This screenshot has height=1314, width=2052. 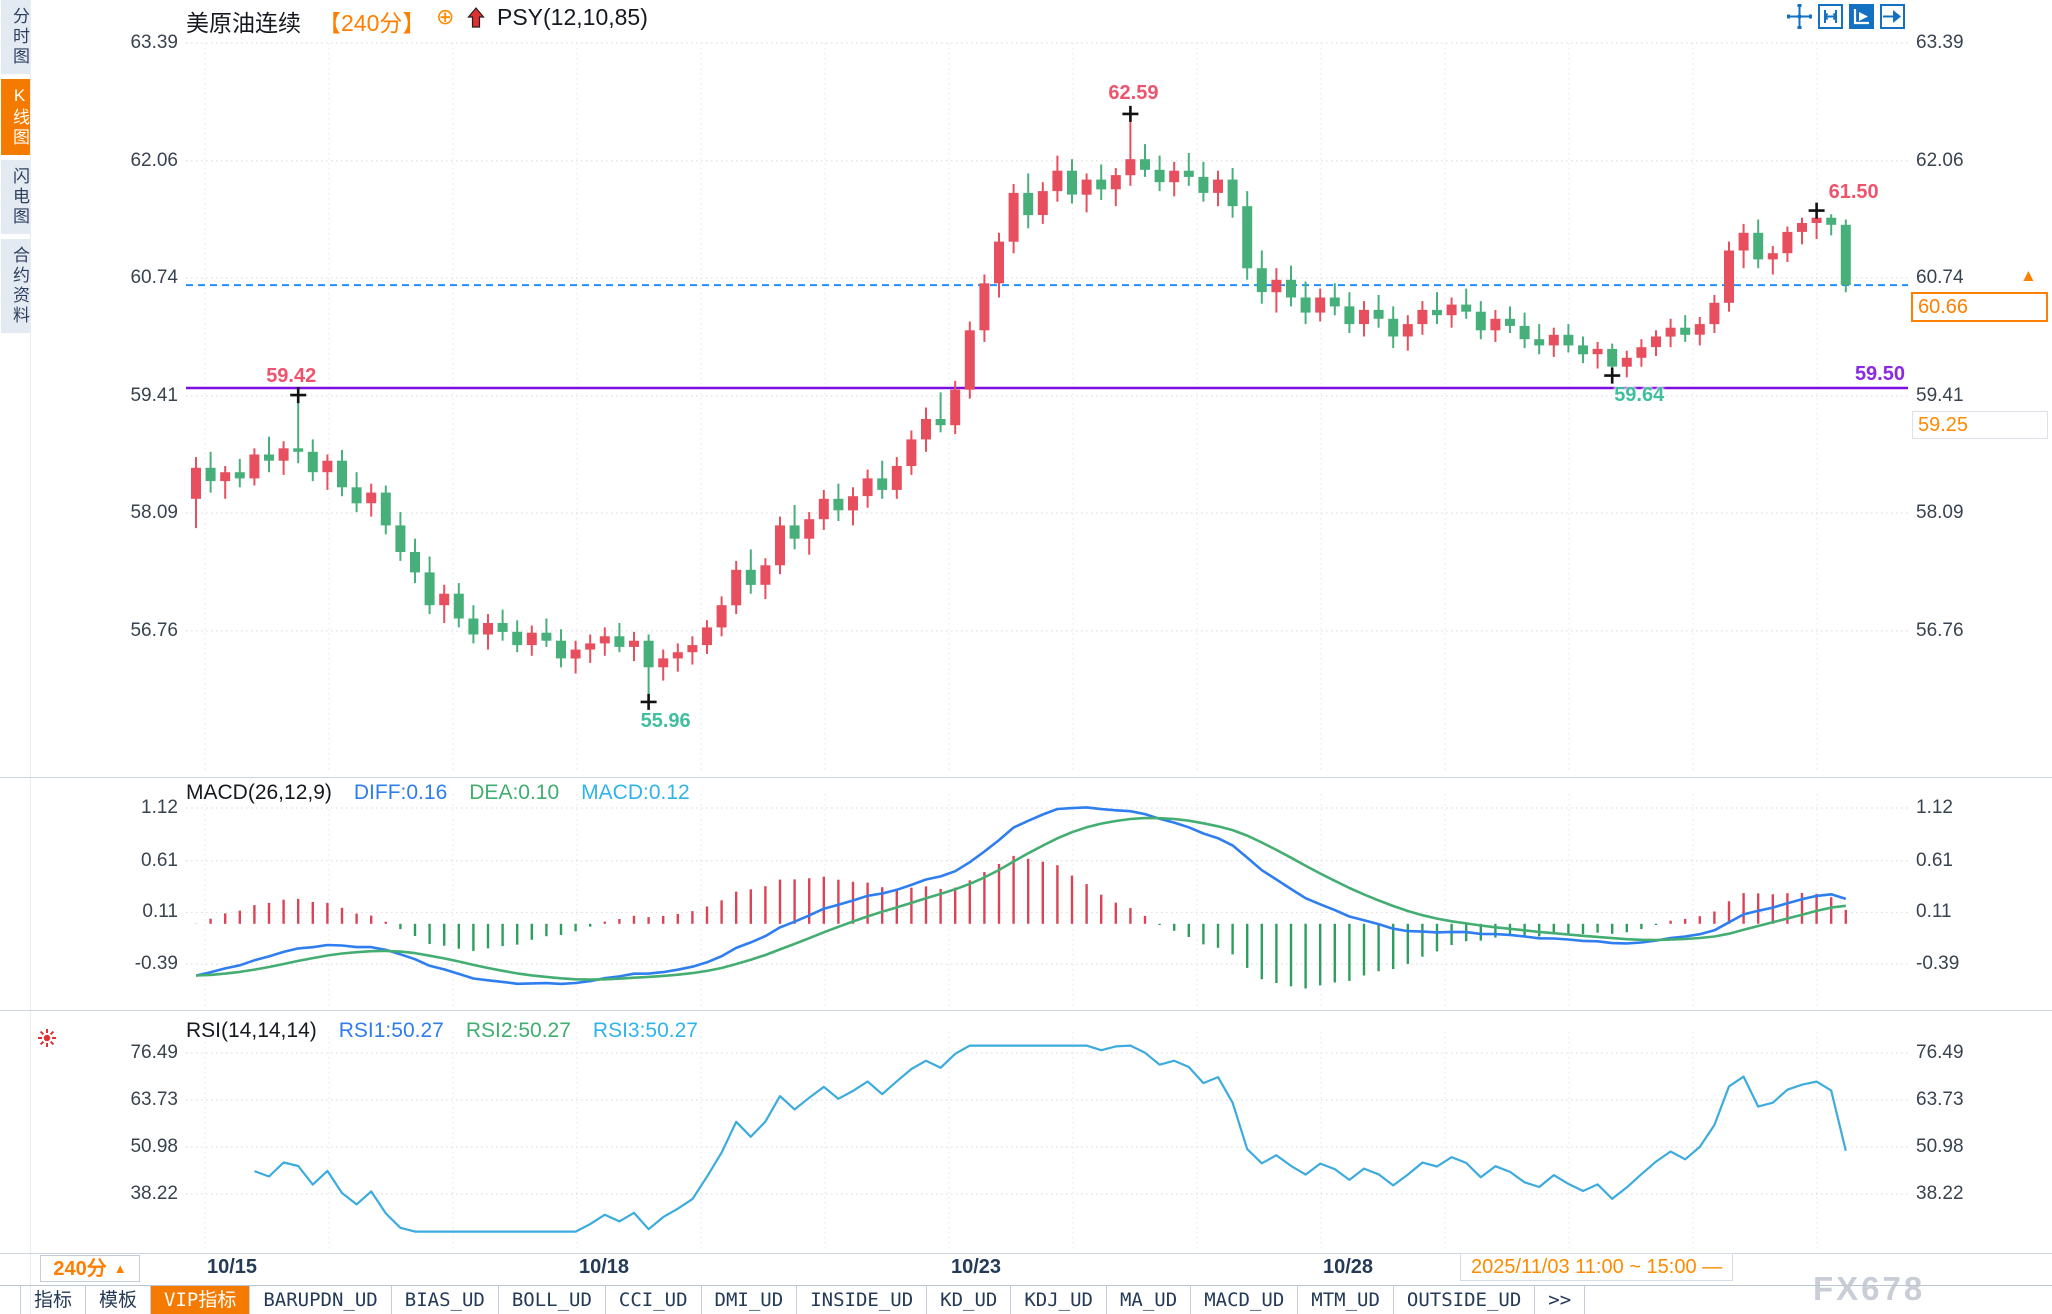 What do you see at coordinates (30, 657) in the screenshot?
I see `sidebar-divider` at bounding box center [30, 657].